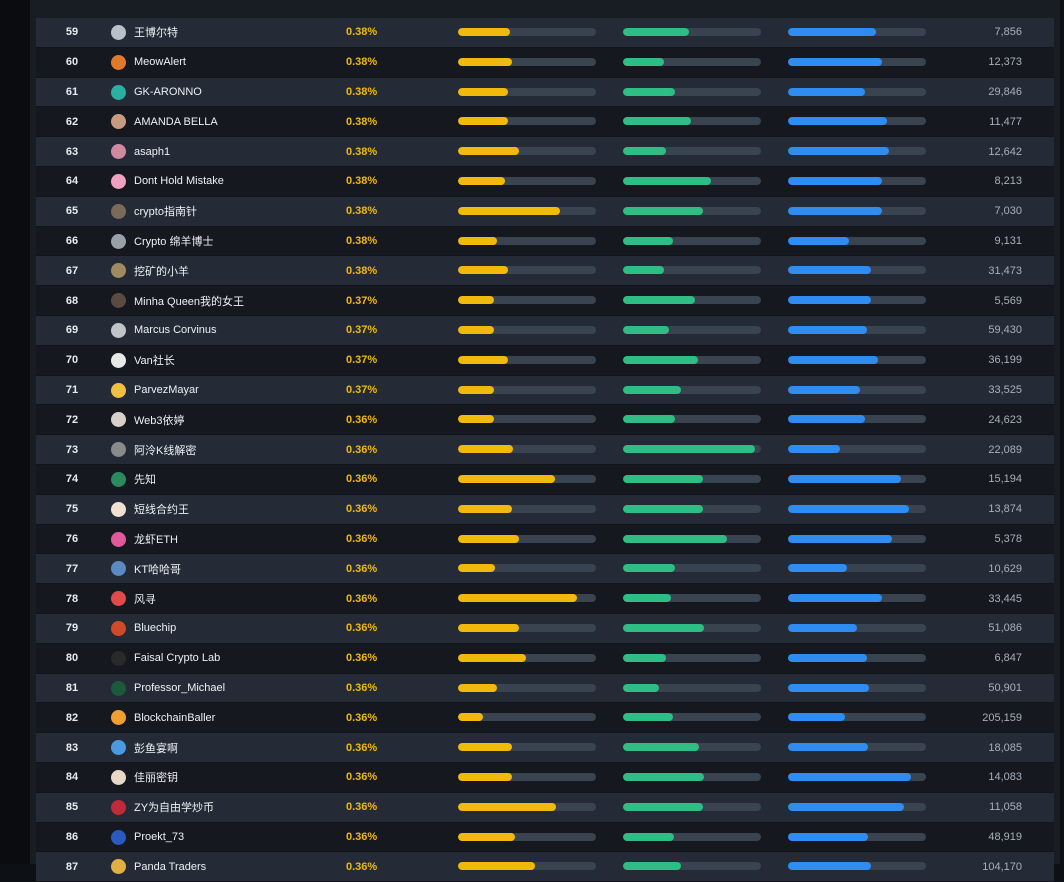  I want to click on table-row: 68 Minha Queen我的女王 0.37% 5,569, so click(545, 301).